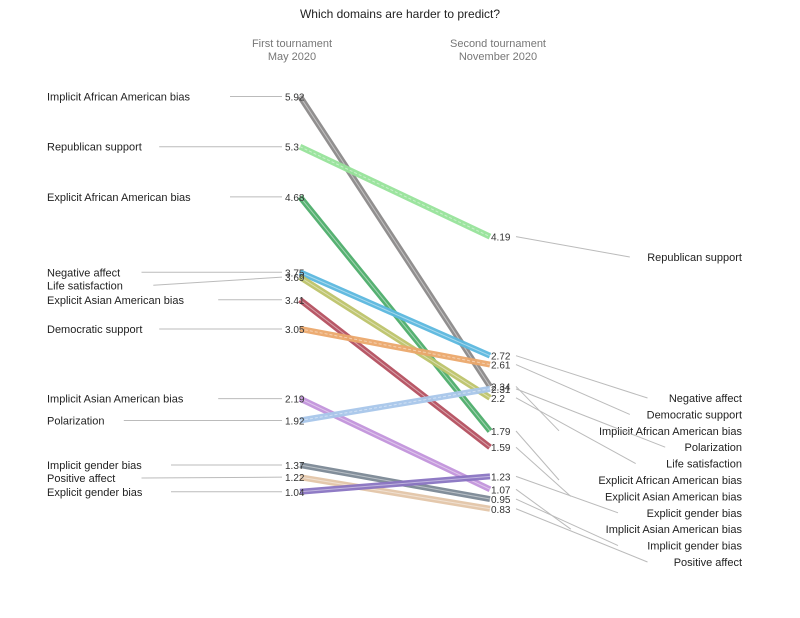  I want to click on series-line-explicit-gender-bias, so click(395, 484).